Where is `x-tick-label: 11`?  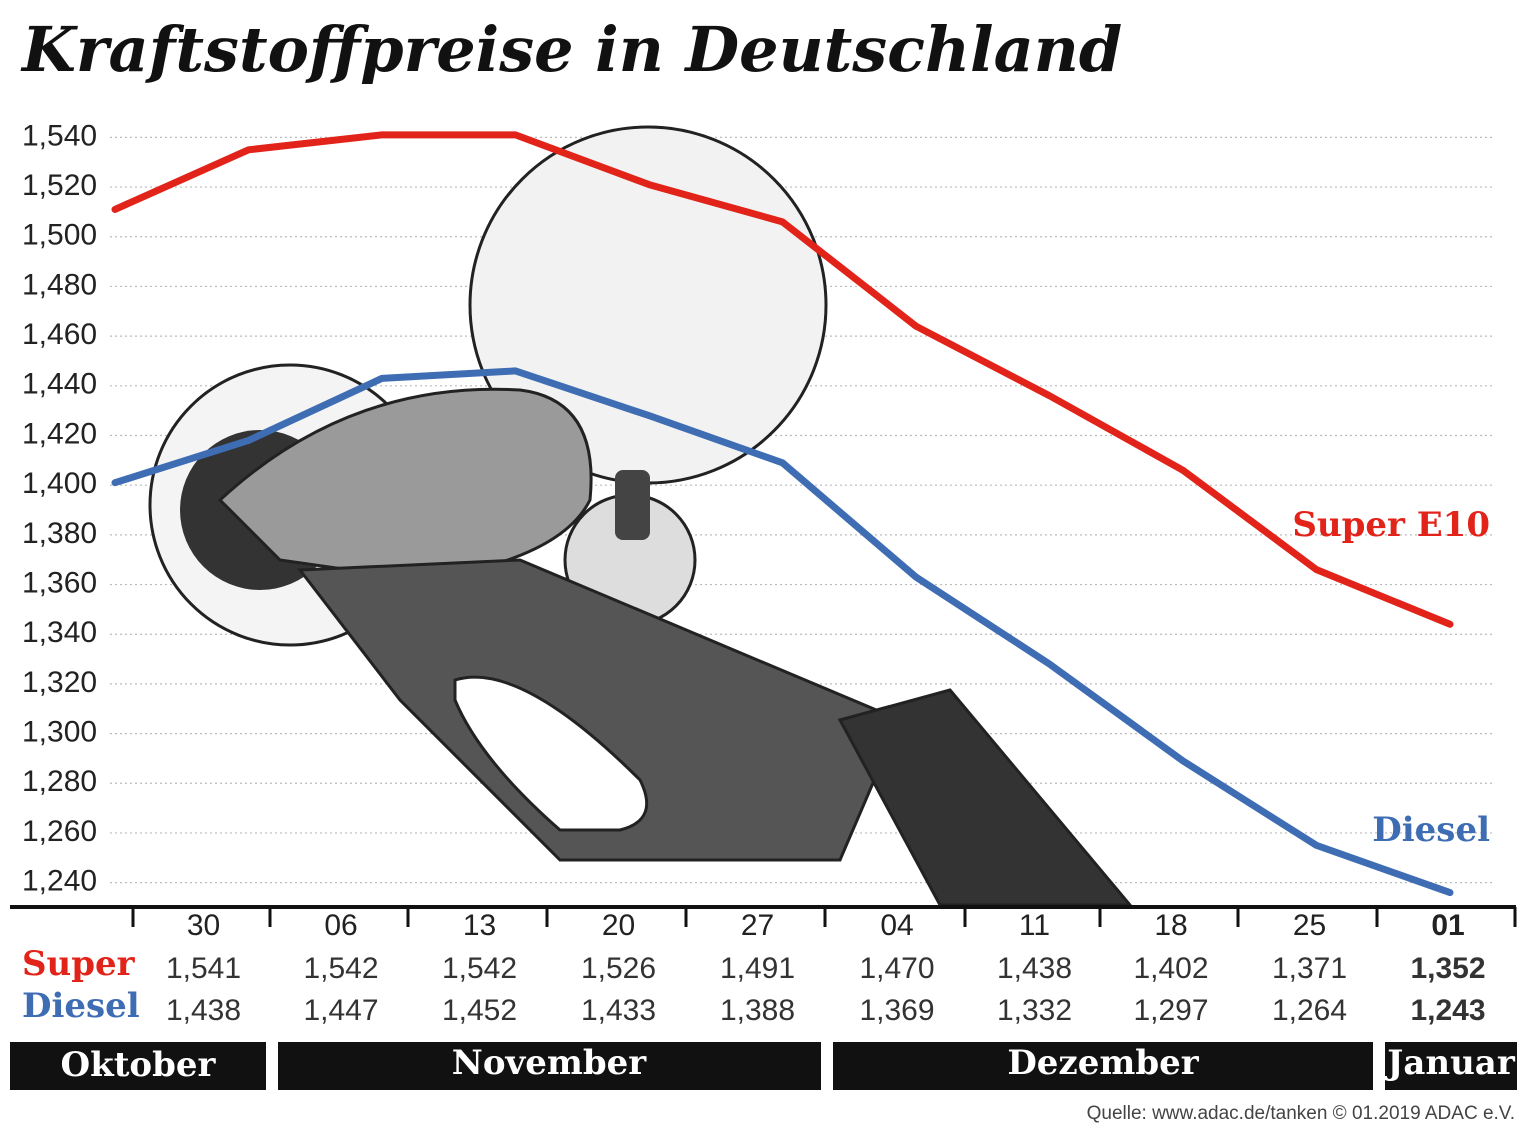
x-tick-label: 11 is located at coordinates (1034, 925).